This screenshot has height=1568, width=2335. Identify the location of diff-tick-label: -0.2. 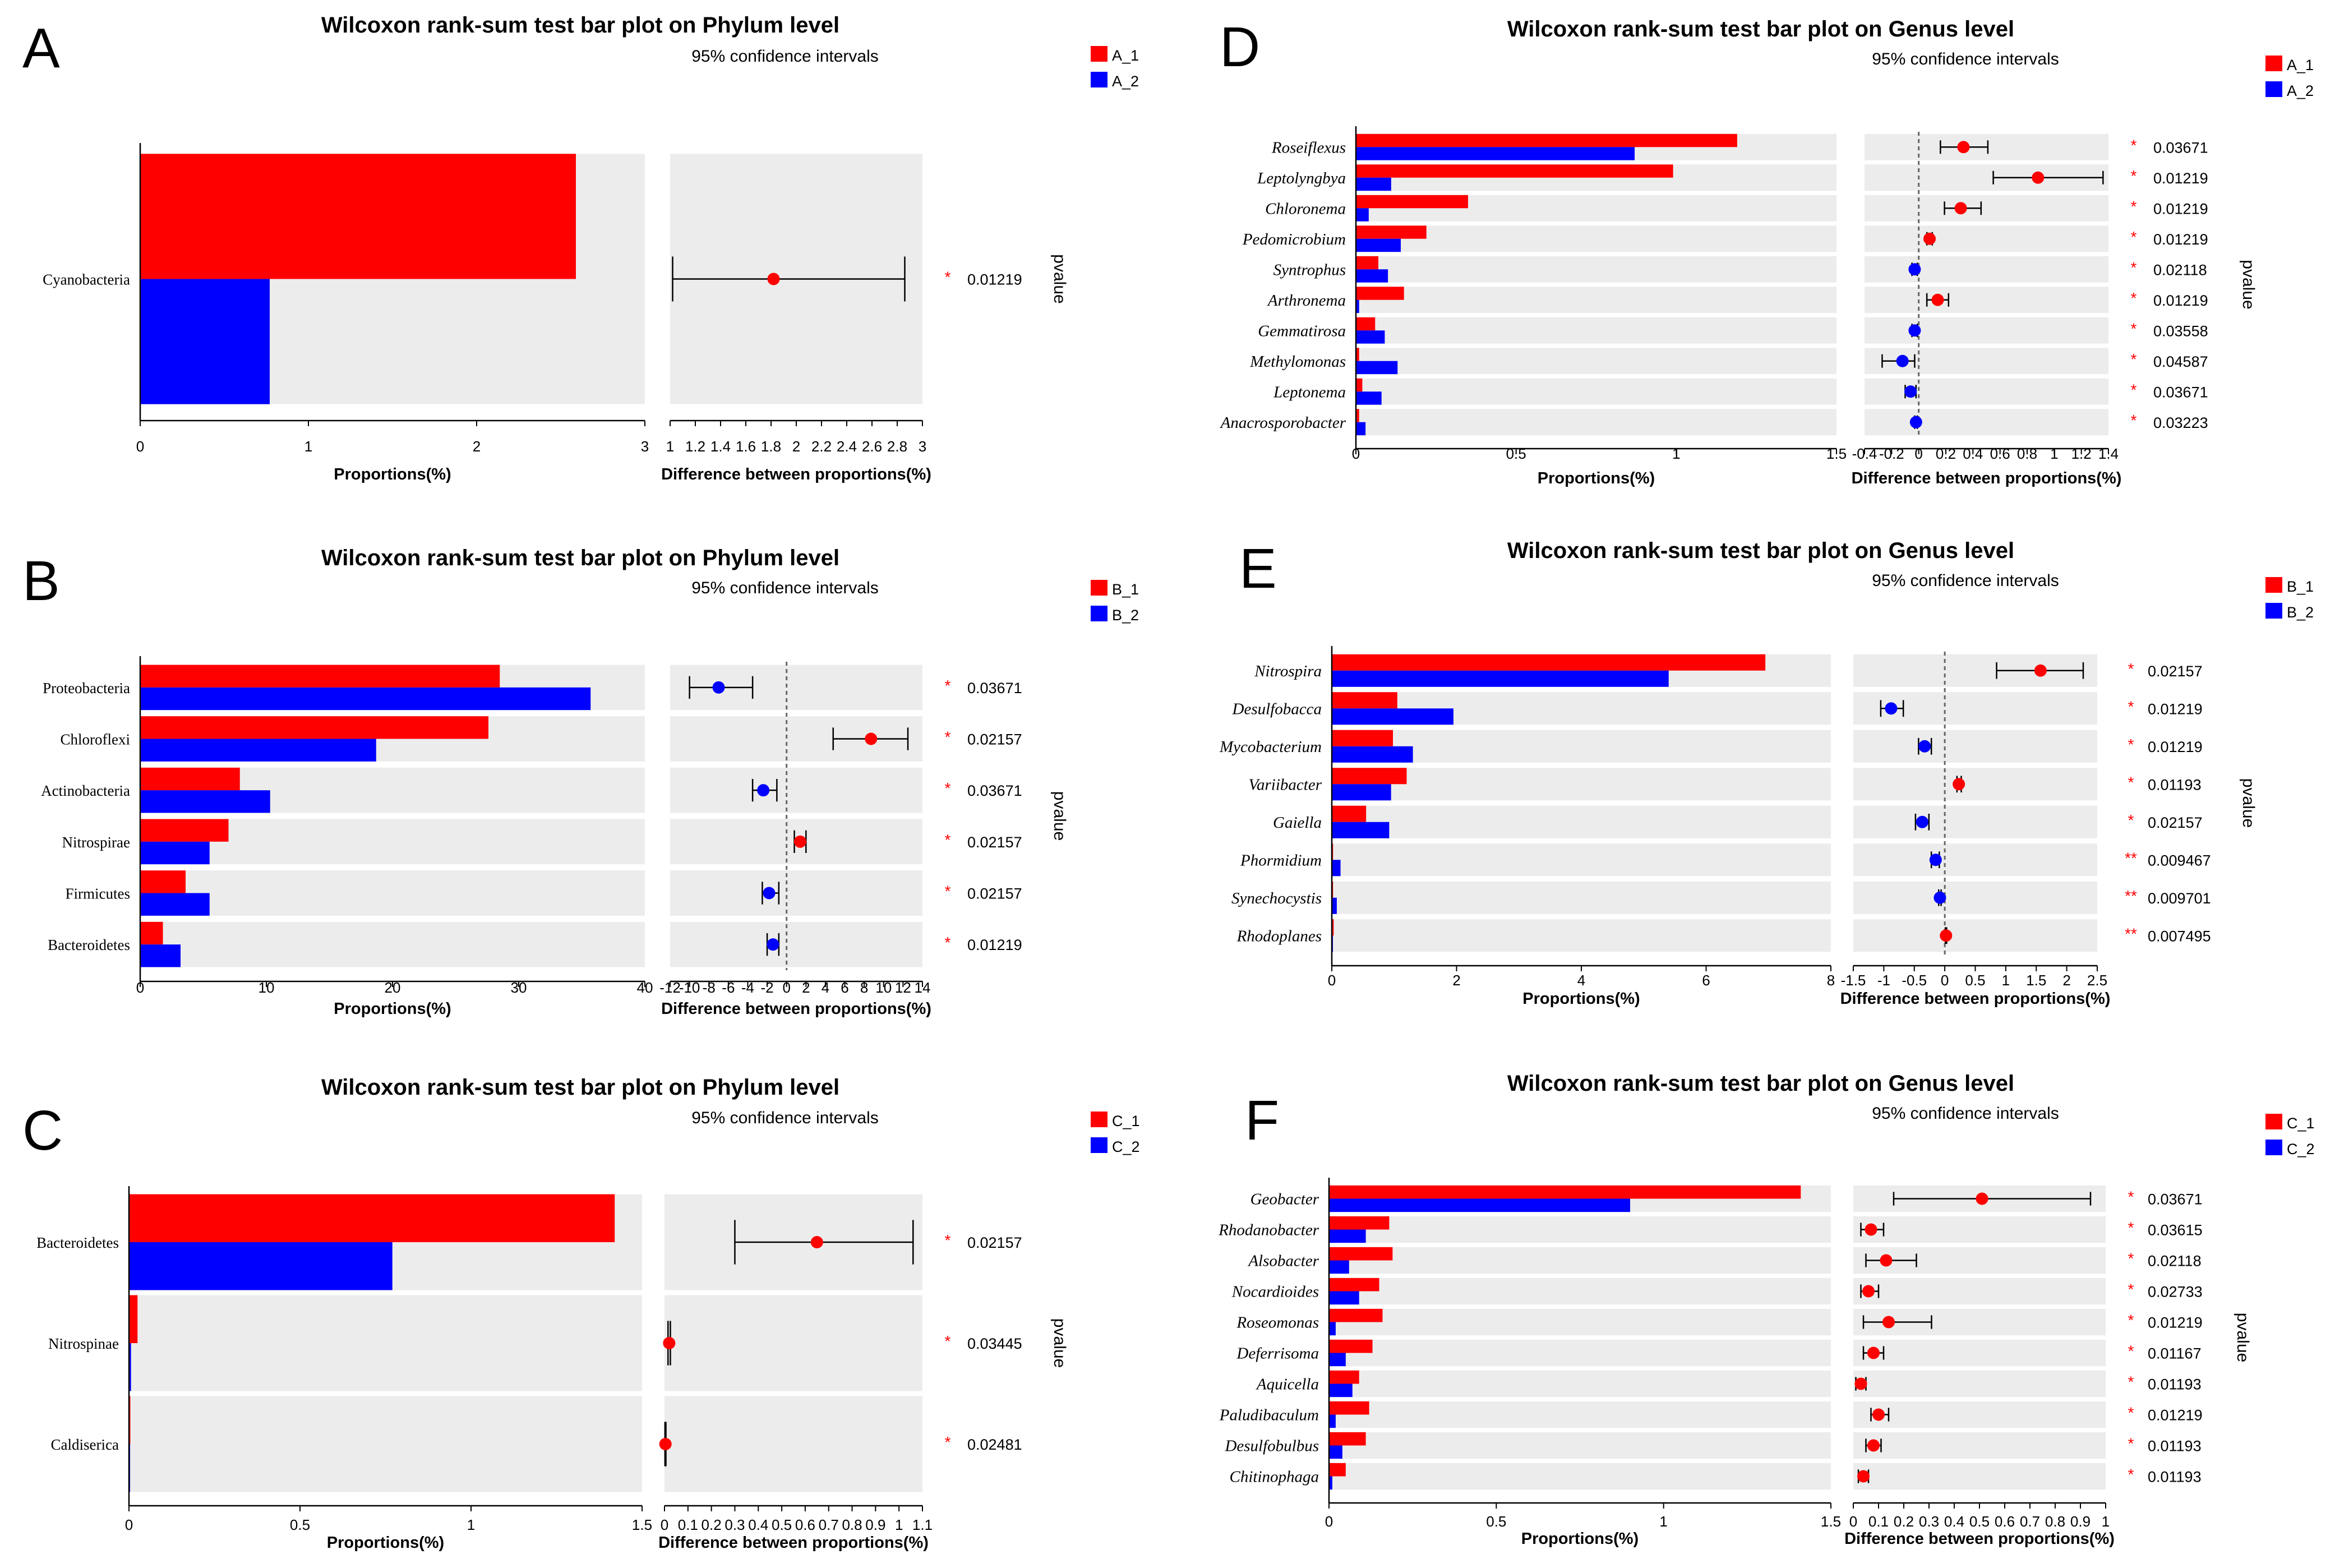
(1891, 453).